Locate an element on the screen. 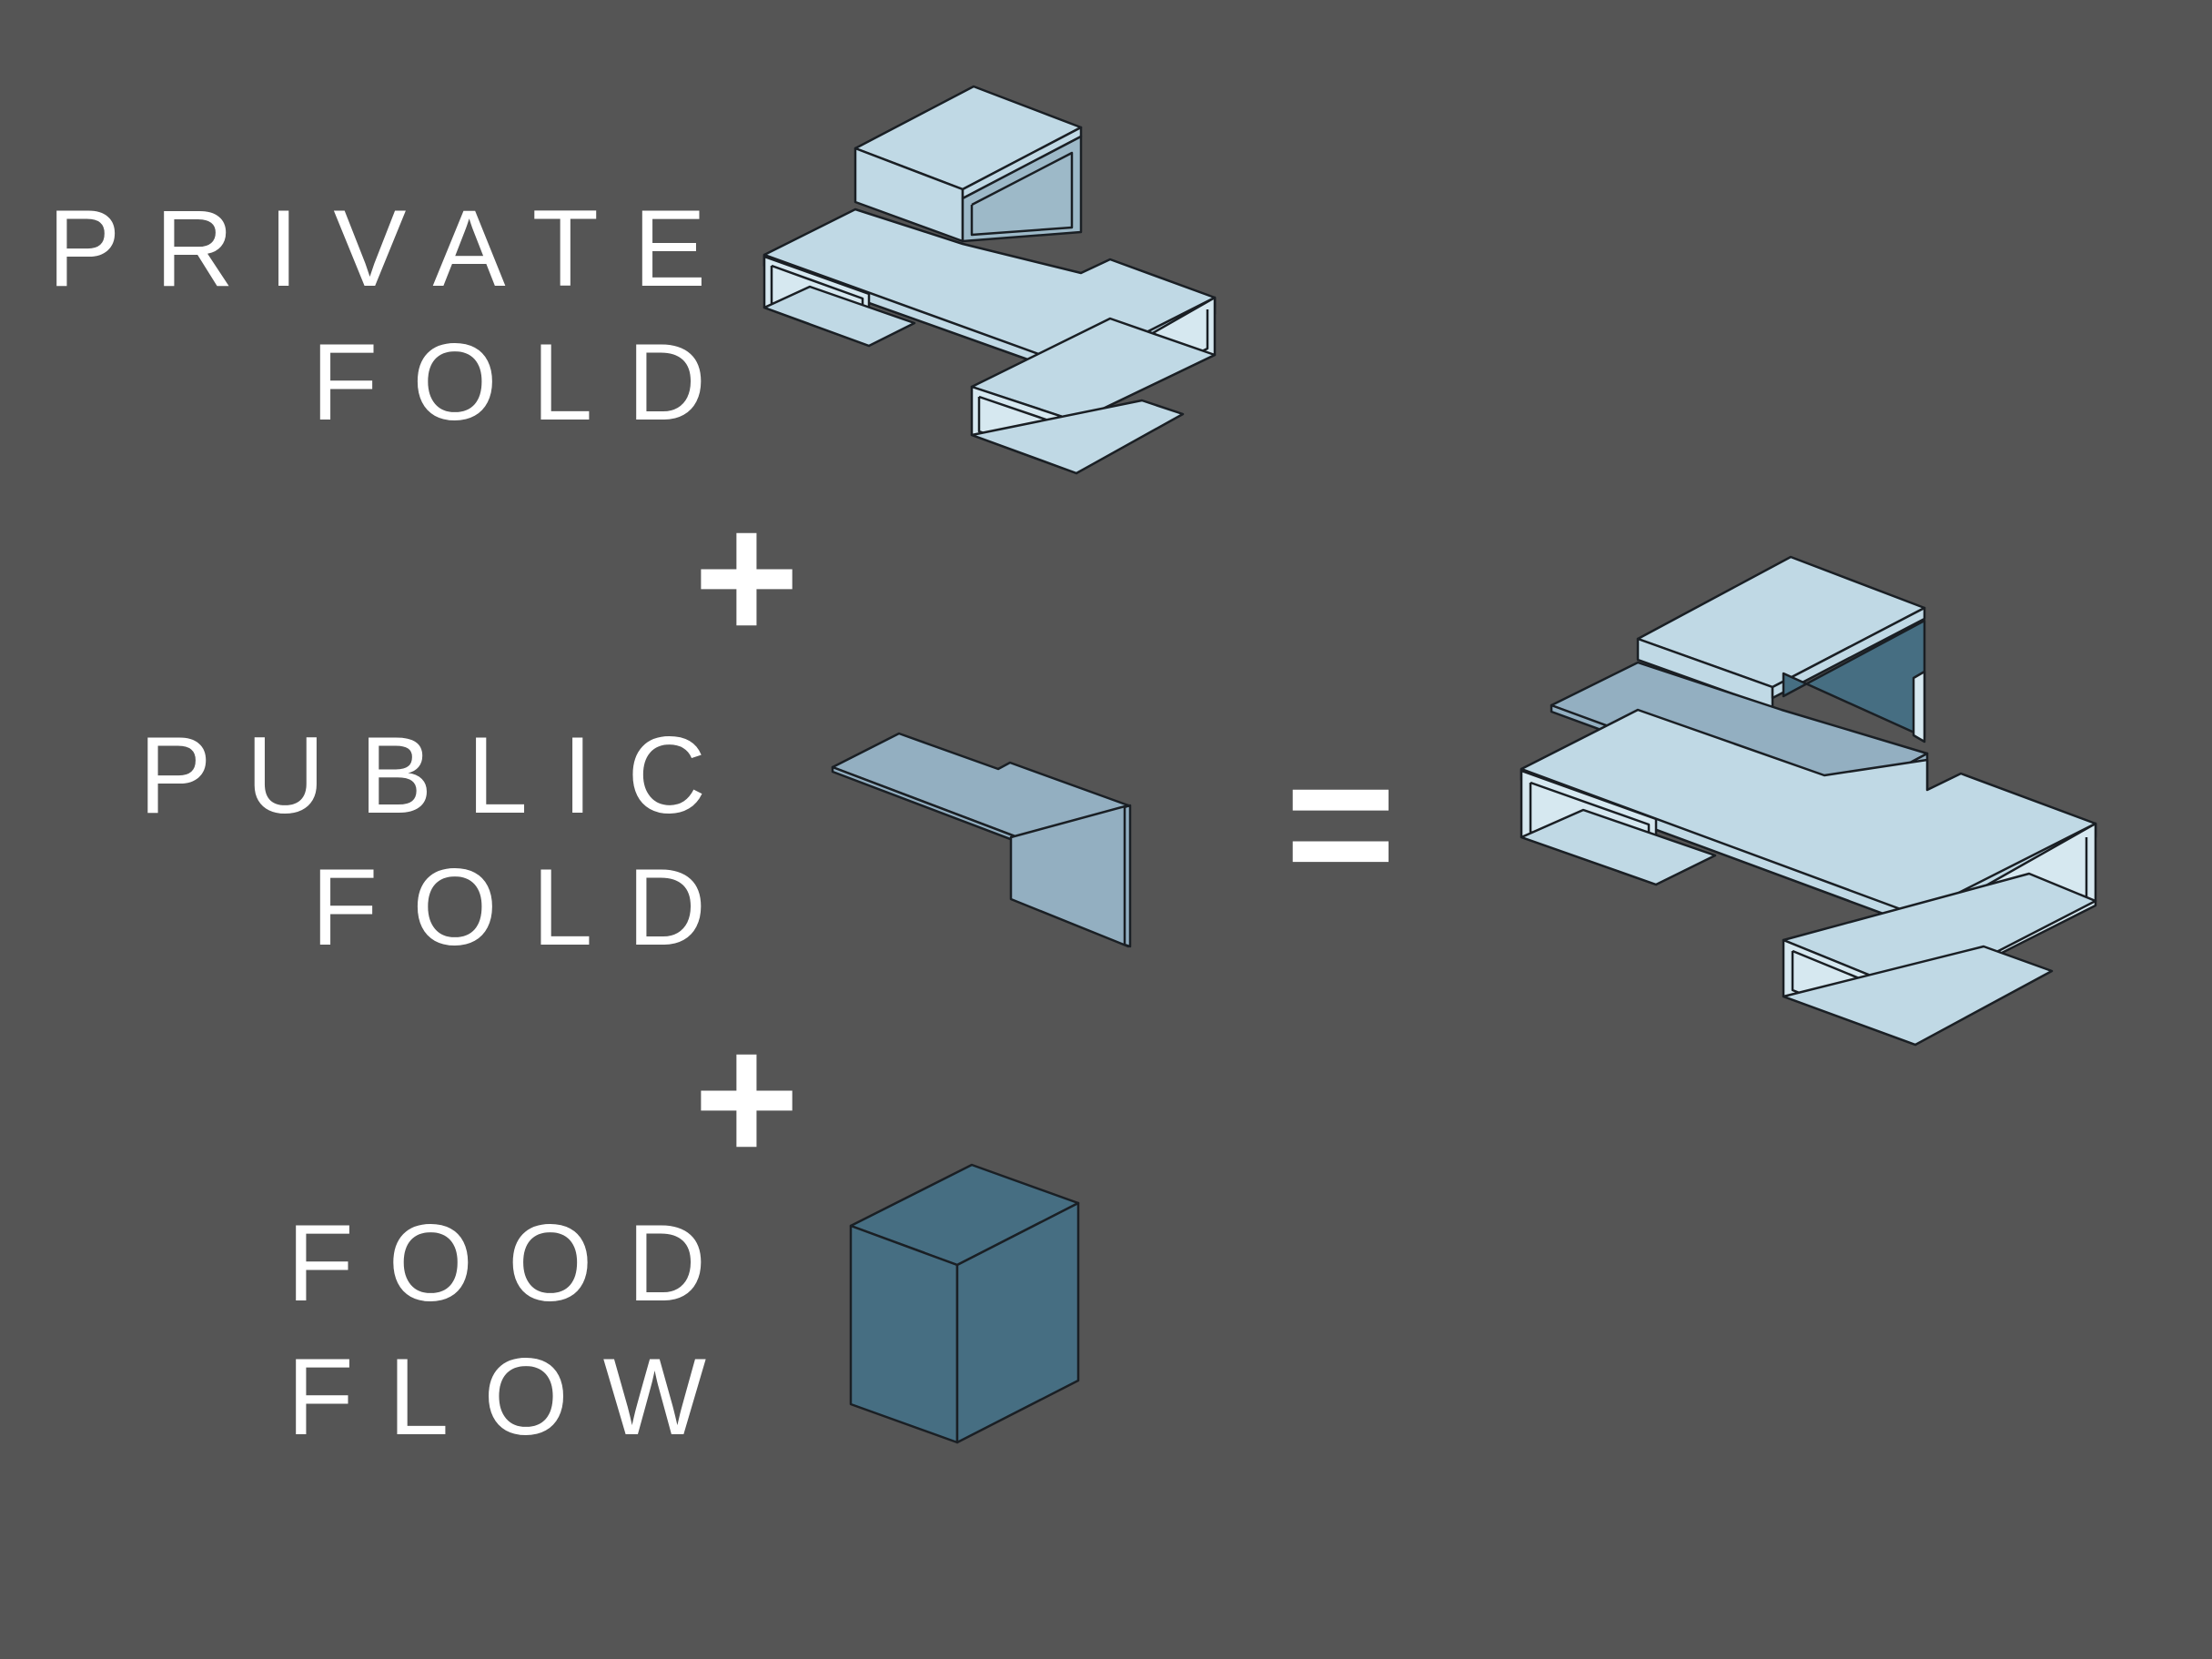 The image size is (2212, 1659). food-box-right is located at coordinates (1017, 1322).